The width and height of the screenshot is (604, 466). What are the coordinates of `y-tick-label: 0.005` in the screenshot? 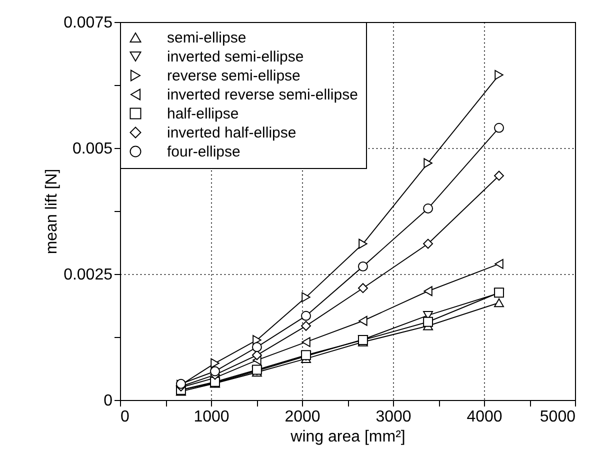 It's located at (92, 149).